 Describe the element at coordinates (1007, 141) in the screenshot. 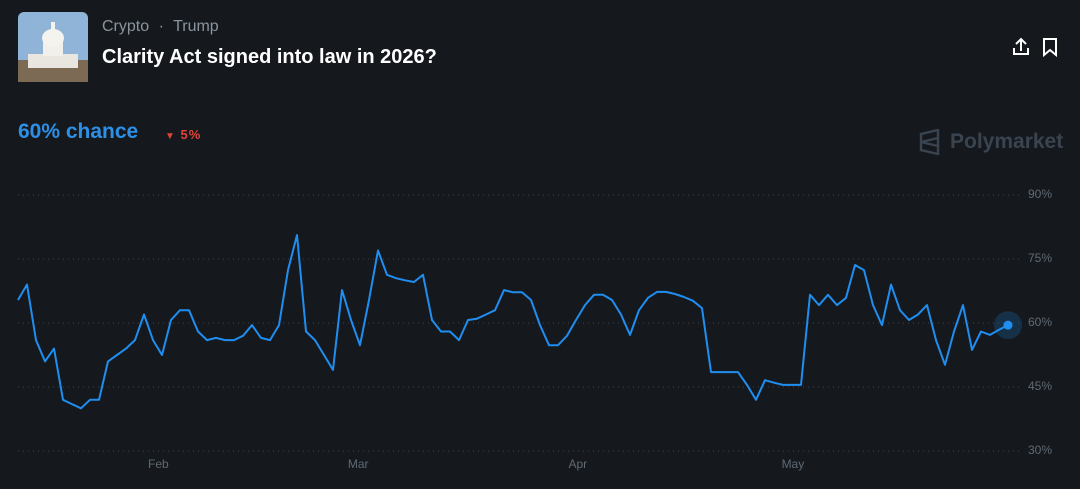

I see `brand: Polymarket` at that location.